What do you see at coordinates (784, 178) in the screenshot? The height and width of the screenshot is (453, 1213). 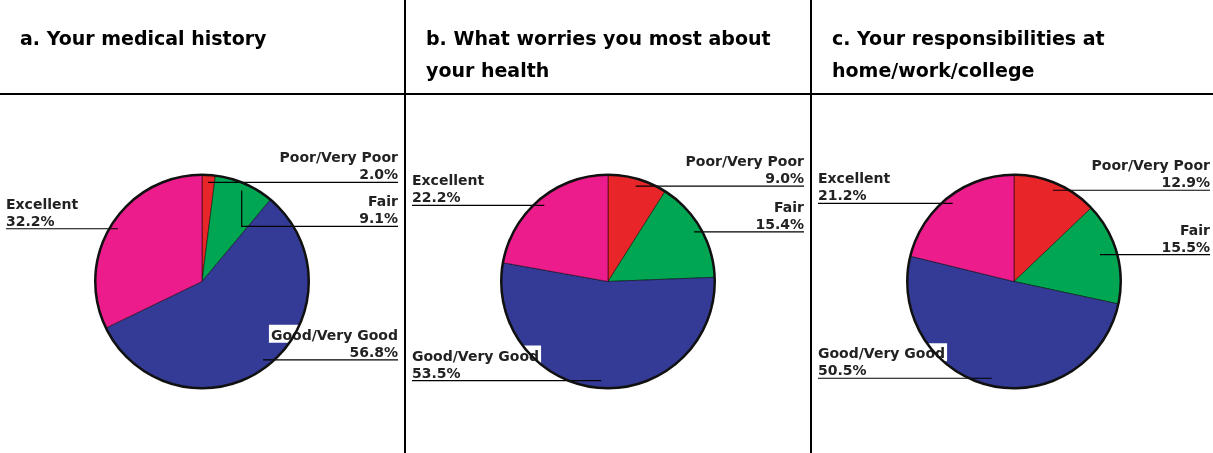 I see `data-label: 9.0%` at bounding box center [784, 178].